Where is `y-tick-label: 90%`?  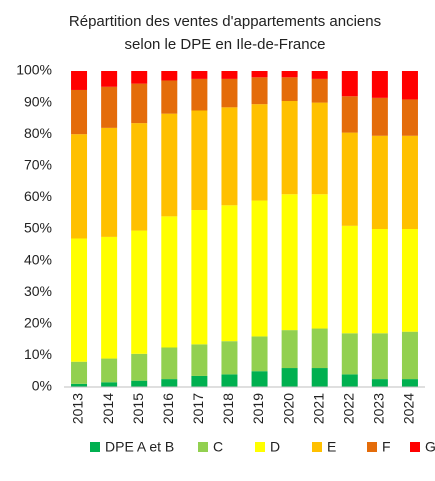 y-tick-label: 90% is located at coordinates (38, 101).